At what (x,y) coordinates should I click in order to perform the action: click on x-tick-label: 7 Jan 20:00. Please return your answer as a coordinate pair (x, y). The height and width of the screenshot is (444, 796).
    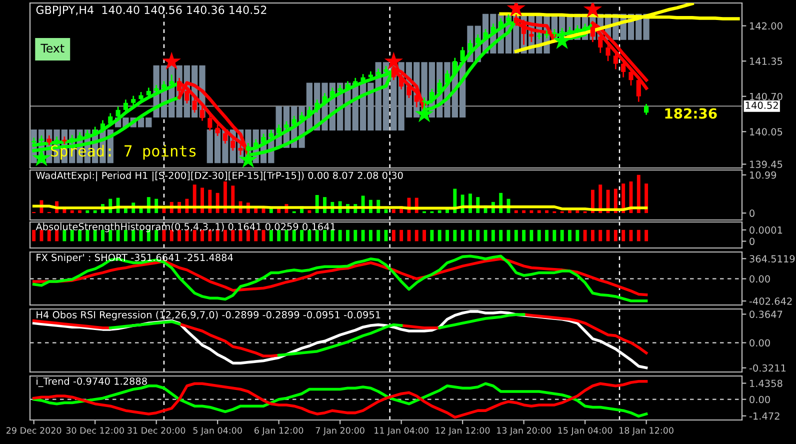
    Looking at the image, I should click on (340, 431).